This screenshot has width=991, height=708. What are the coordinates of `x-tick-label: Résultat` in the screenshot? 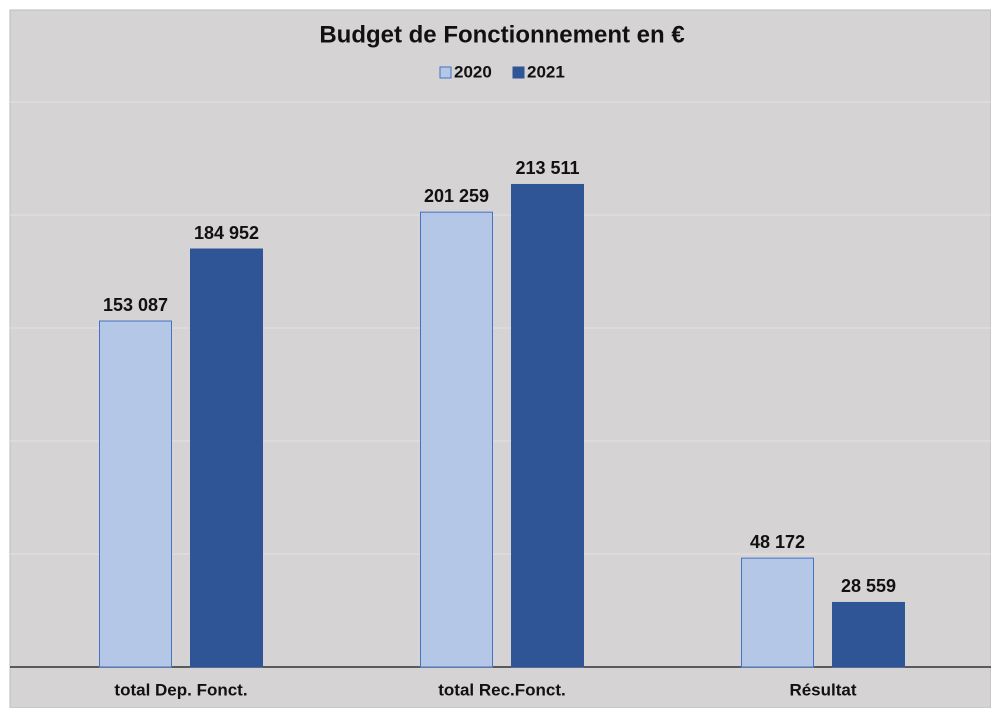 It's located at (822, 689).